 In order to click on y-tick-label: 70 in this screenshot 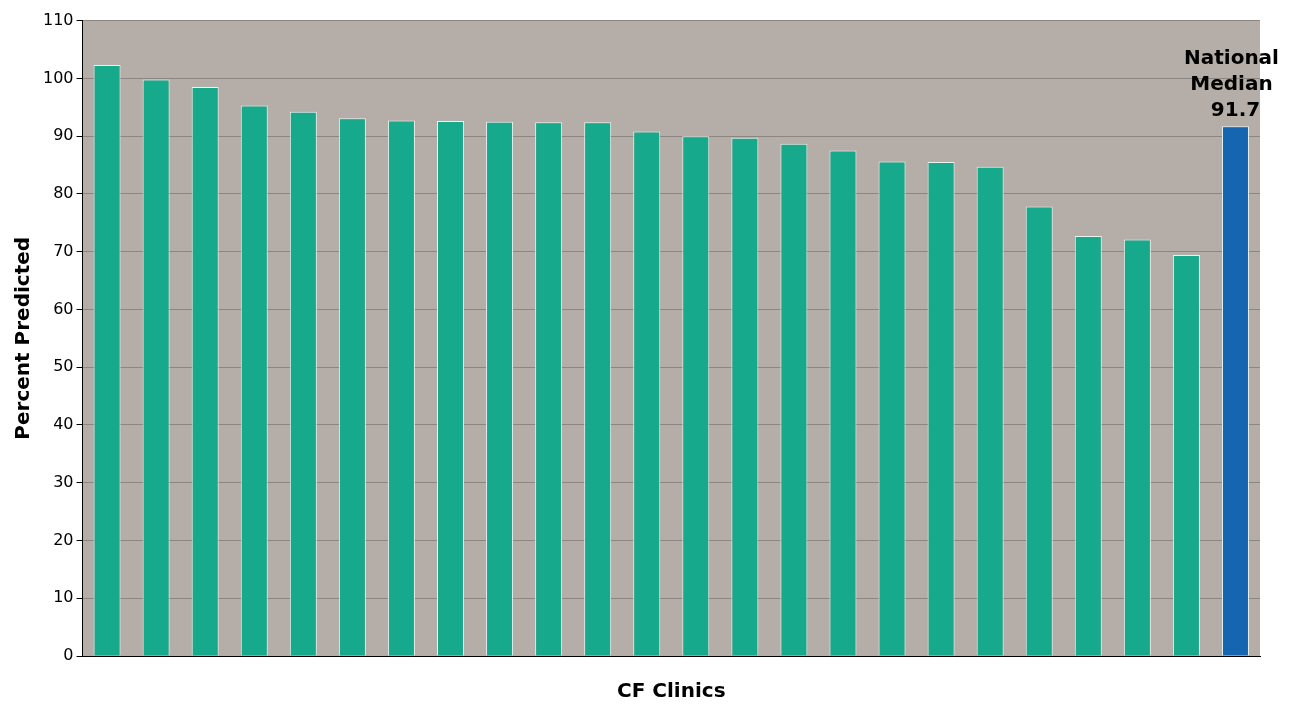, I will do `click(63, 250)`.